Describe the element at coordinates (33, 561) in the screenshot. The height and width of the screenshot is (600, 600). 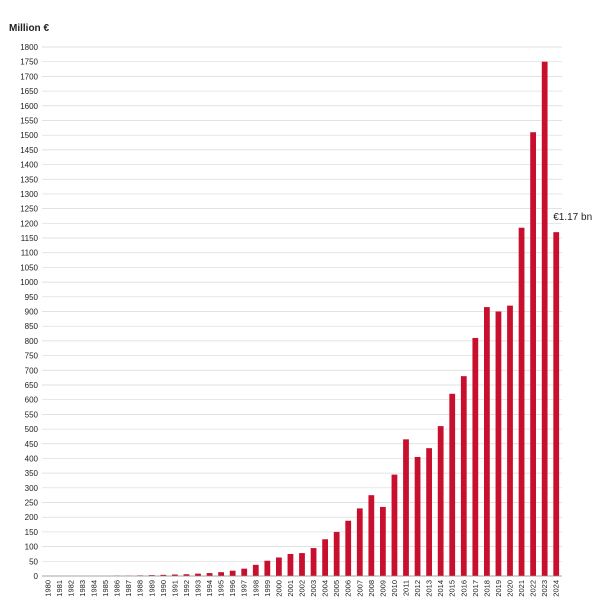
I see `y-tick-label: 50` at that location.